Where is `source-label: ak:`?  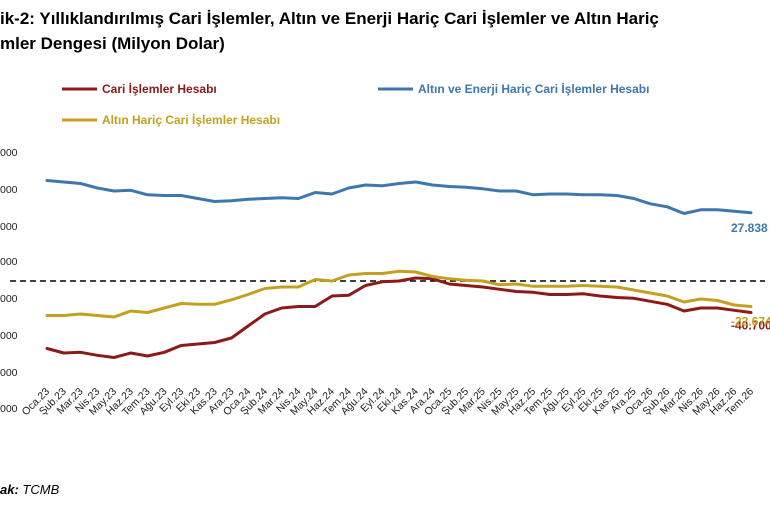 source-label: ak: is located at coordinates (9, 489).